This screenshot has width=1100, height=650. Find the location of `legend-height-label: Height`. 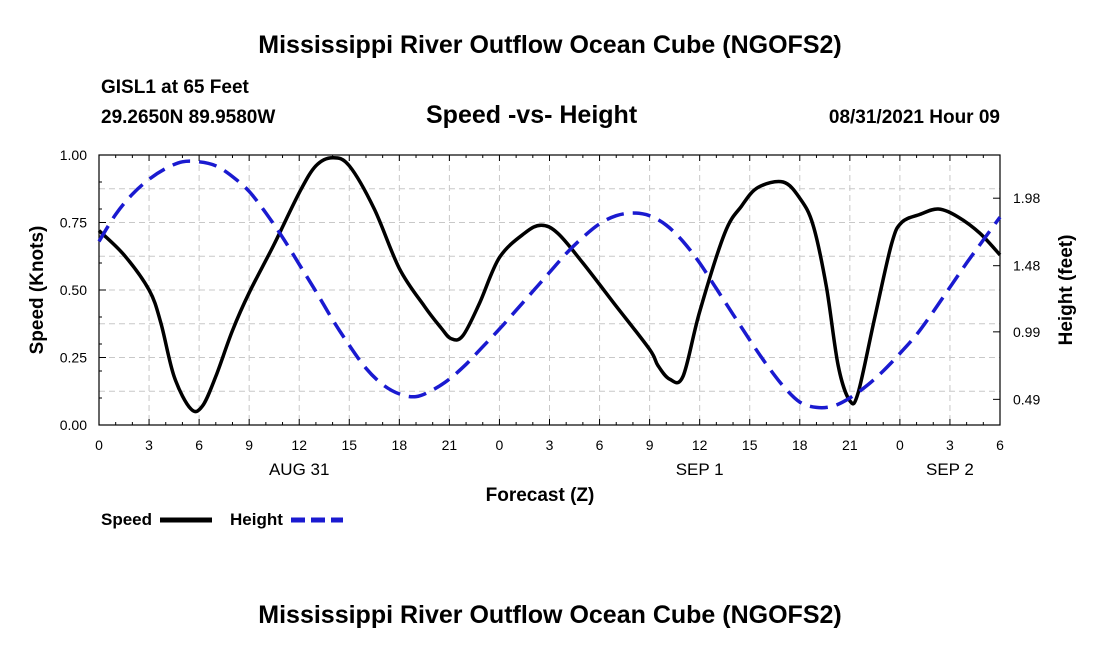

legend-height-label: Height is located at coordinates (256, 519).